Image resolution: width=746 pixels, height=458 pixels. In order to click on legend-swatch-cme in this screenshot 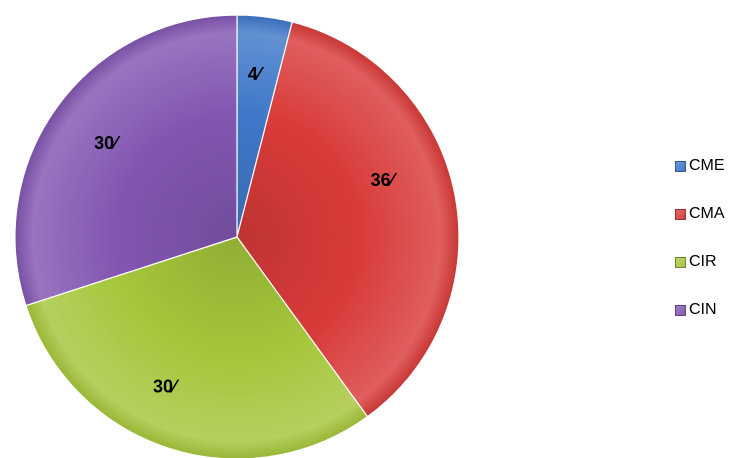, I will do `click(680, 166)`.